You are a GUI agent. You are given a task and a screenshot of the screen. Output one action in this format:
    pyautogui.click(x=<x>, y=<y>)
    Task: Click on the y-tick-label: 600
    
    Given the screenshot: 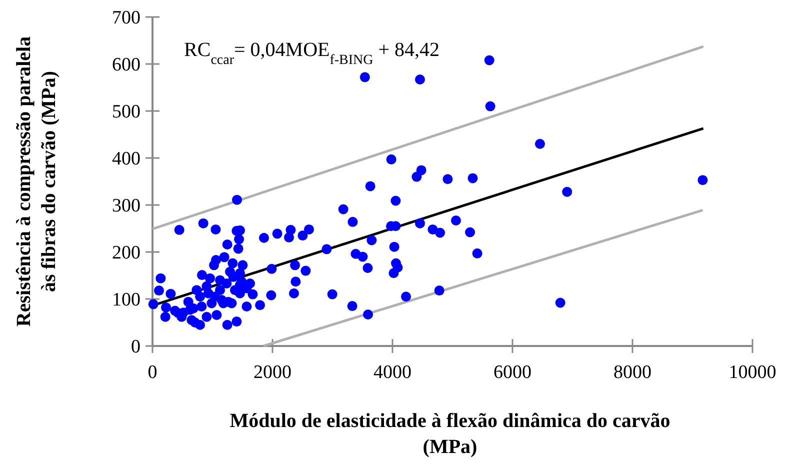 What is the action you would take?
    pyautogui.click(x=126, y=65)
    